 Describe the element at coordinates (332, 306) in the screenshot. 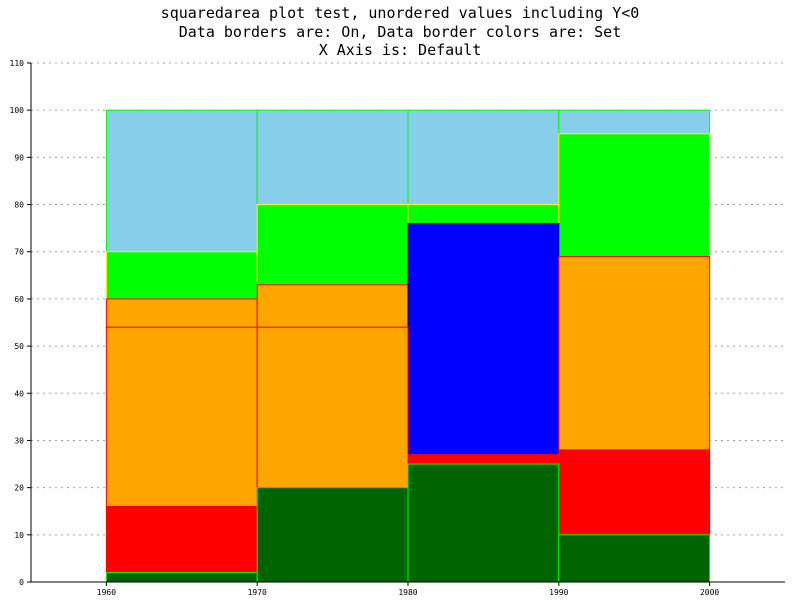

I see `band-s4-seg1` at that location.